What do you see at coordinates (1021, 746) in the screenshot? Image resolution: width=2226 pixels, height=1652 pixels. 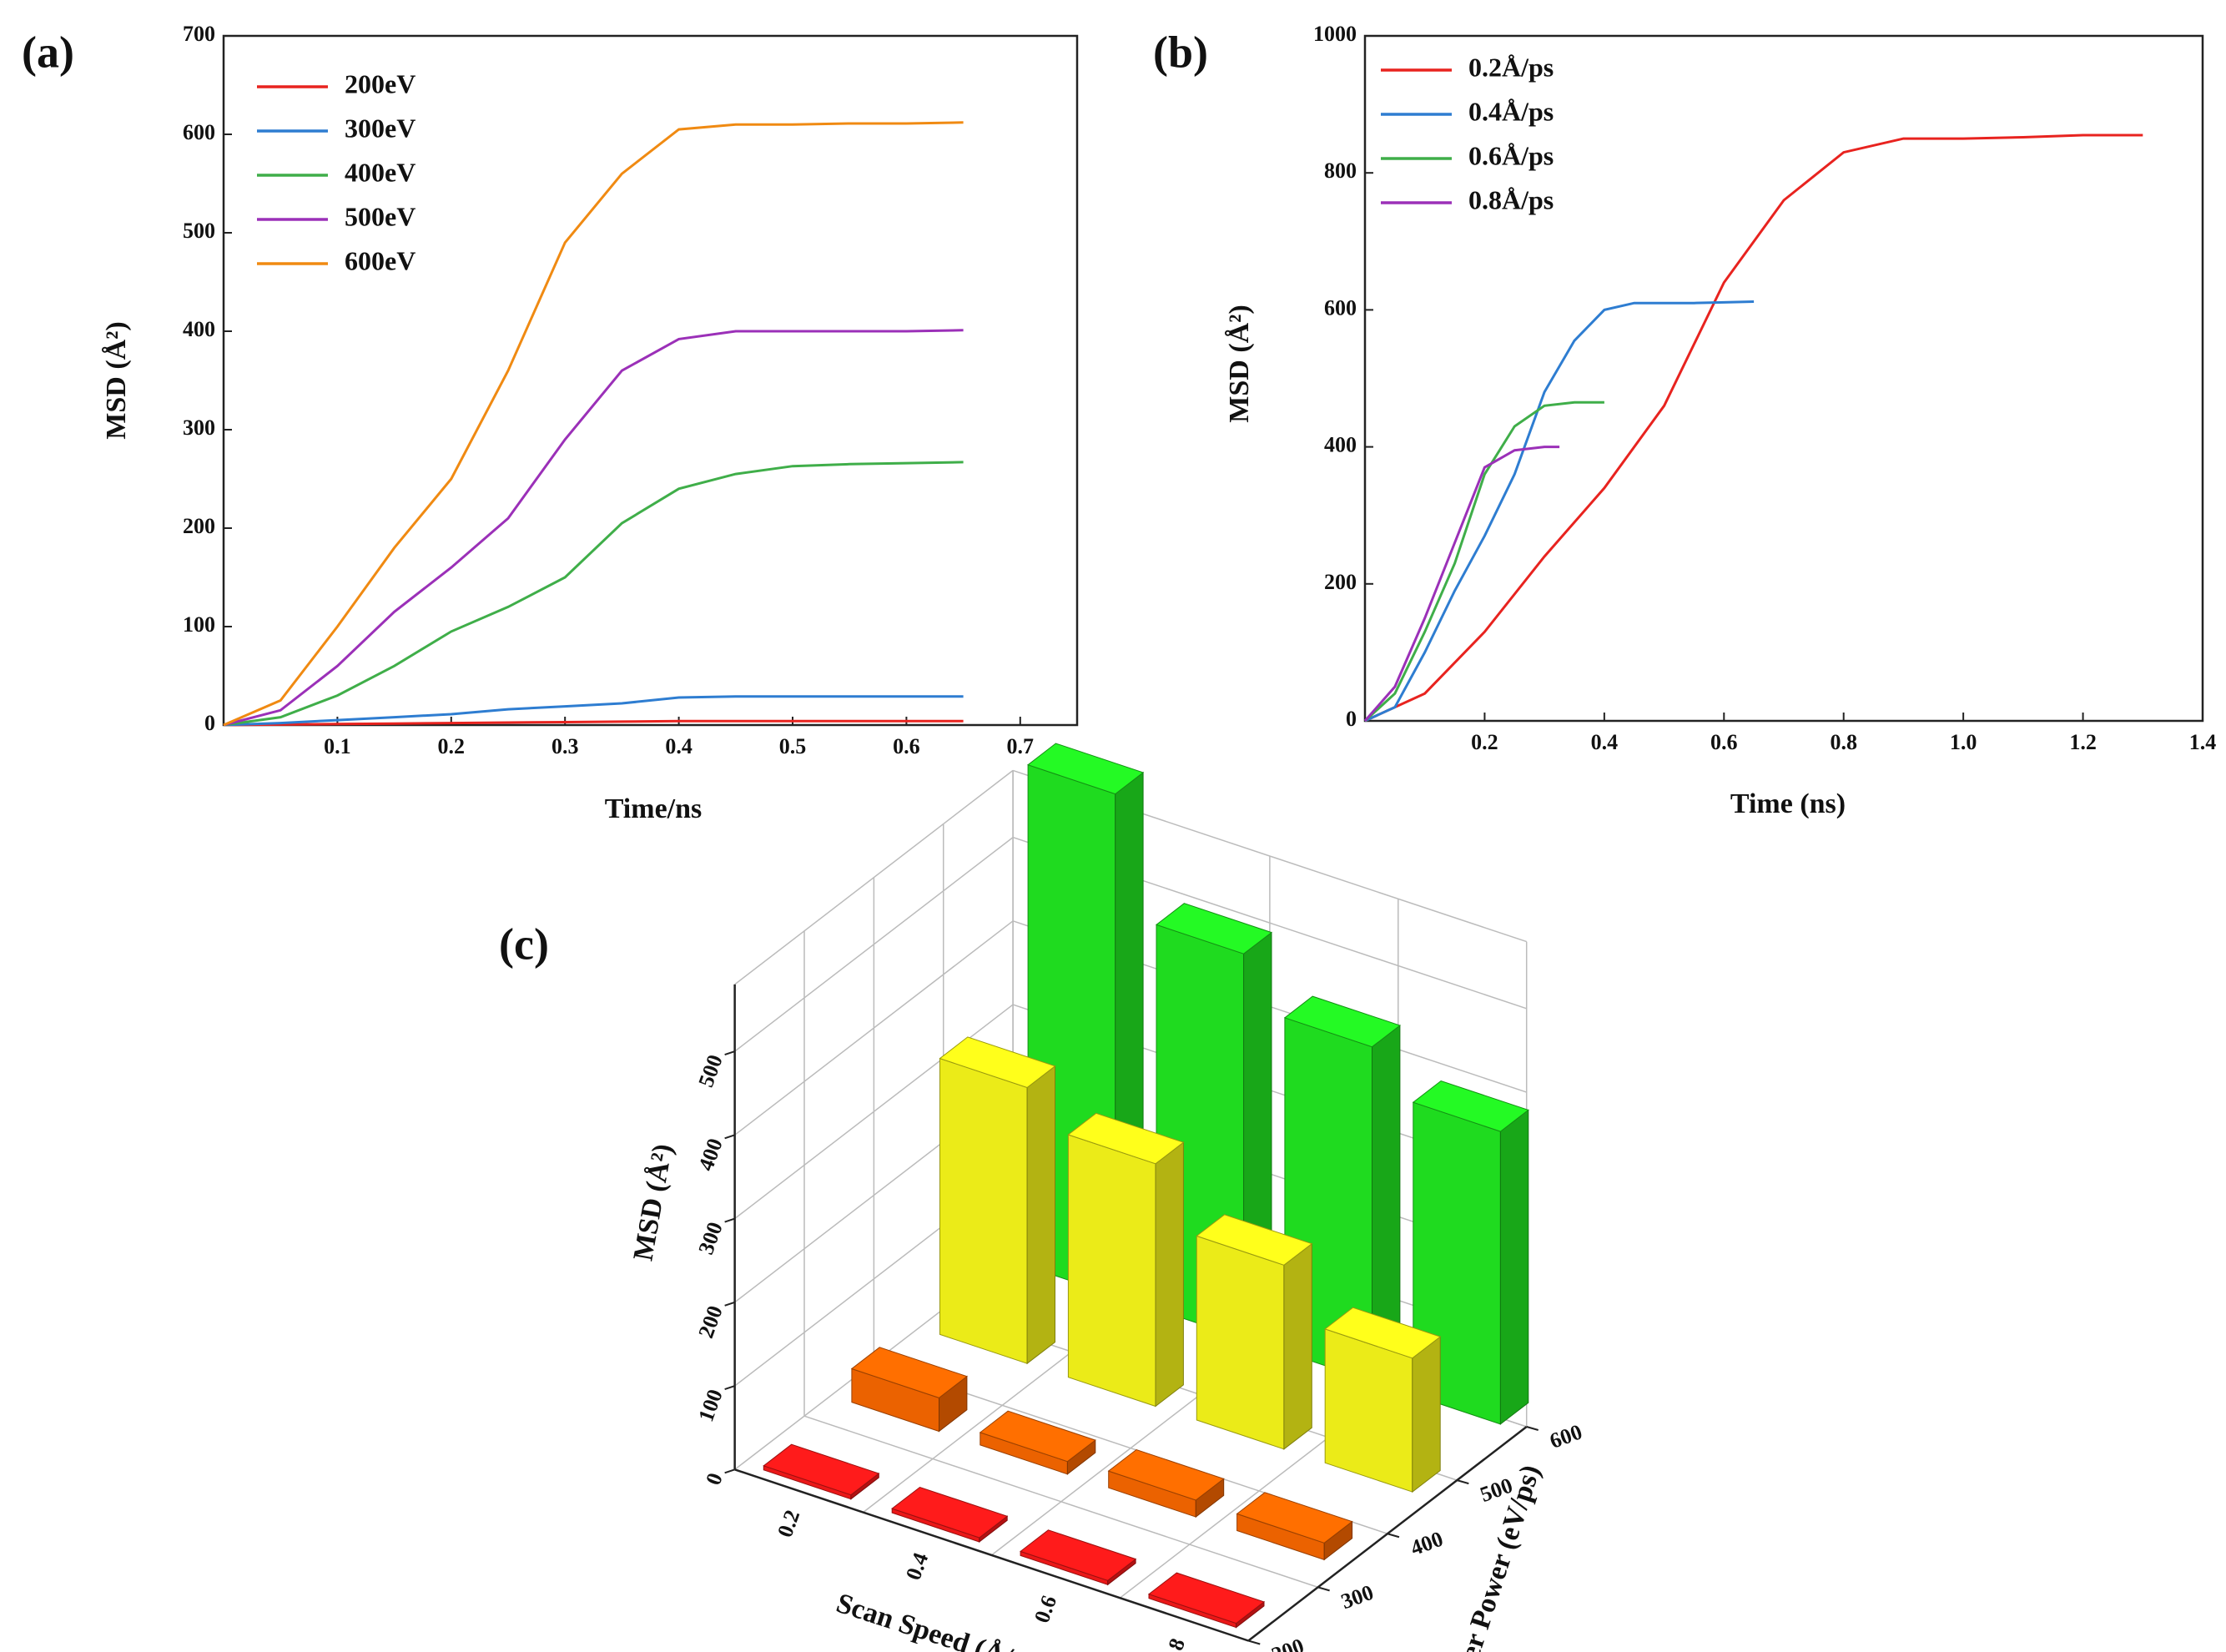 I see `x-tick-label: 0.7` at bounding box center [1021, 746].